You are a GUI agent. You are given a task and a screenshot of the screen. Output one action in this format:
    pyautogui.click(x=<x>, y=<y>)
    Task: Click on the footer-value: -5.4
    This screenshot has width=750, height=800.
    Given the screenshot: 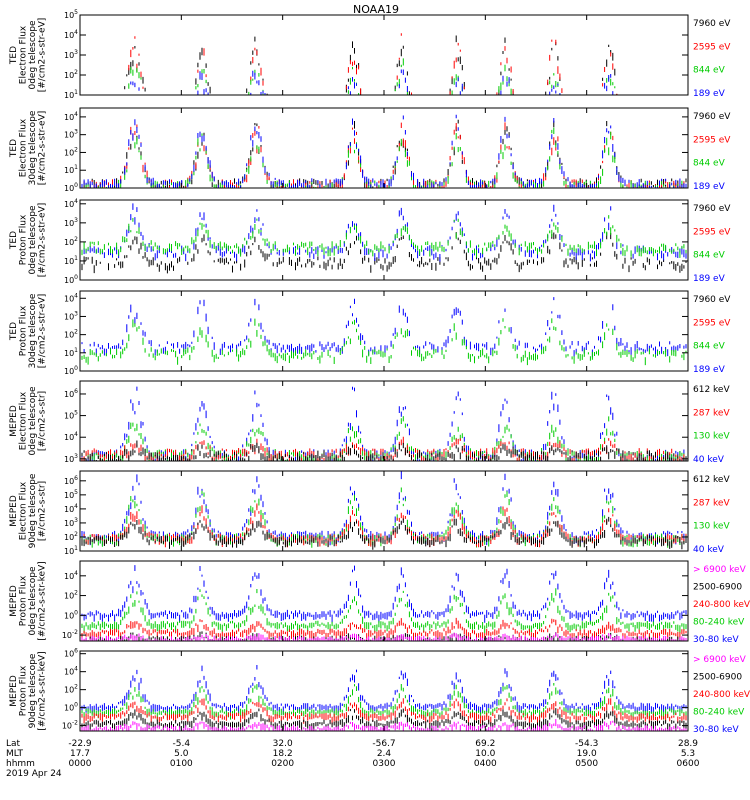 What is the action you would take?
    pyautogui.click(x=182, y=744)
    